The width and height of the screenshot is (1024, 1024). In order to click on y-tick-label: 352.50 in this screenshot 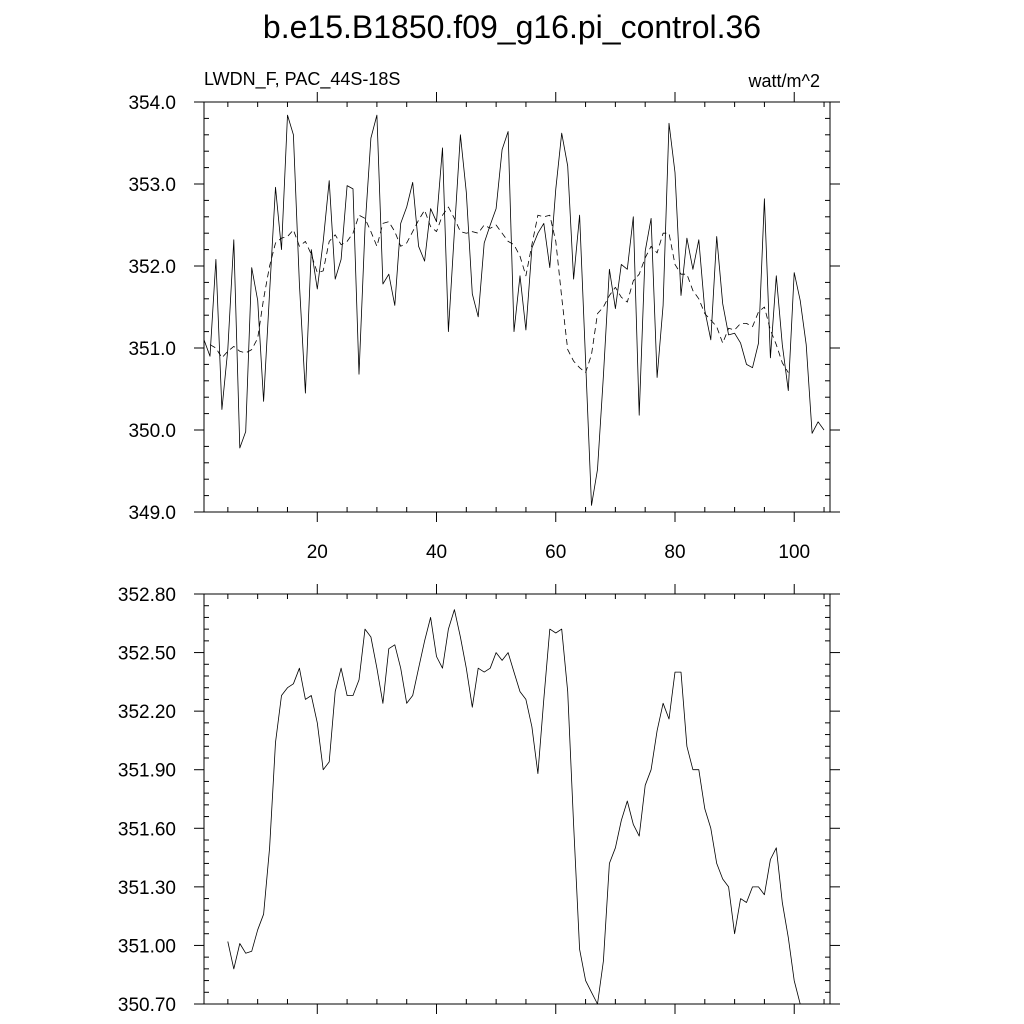, I will do `click(147, 654)`.